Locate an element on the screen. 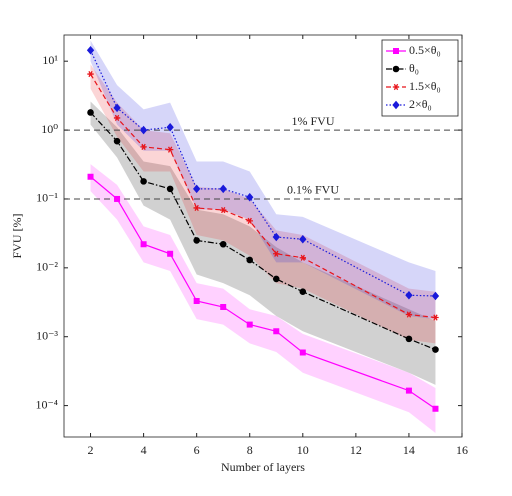 The image size is (512, 496). y-tick-label: 10⁰ is located at coordinates (49, 129).